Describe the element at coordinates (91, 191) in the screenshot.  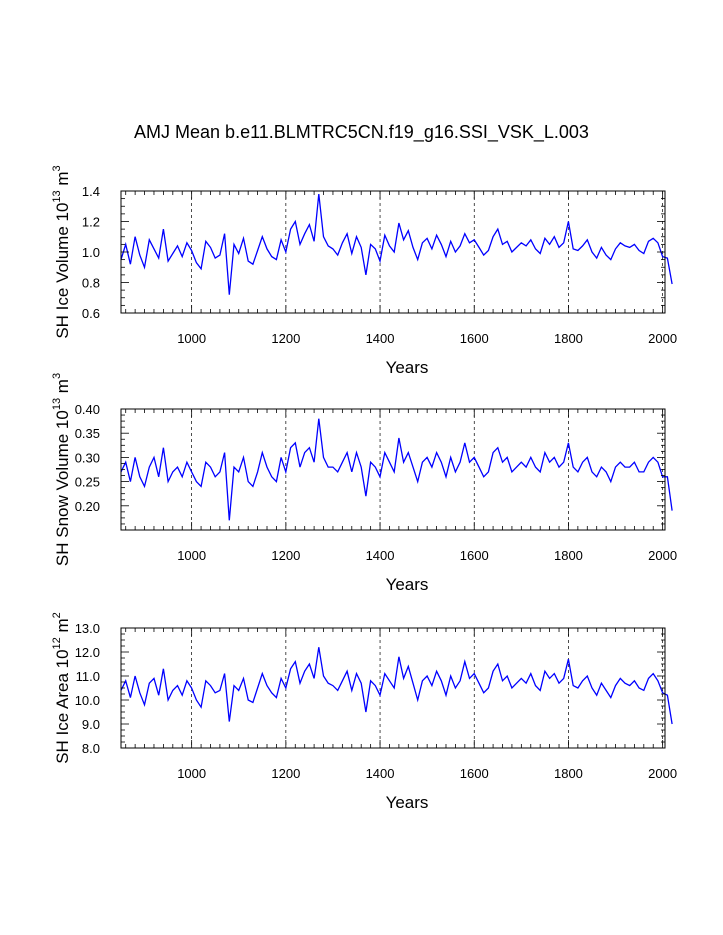
I see `y-tick-label: 1.4` at that location.